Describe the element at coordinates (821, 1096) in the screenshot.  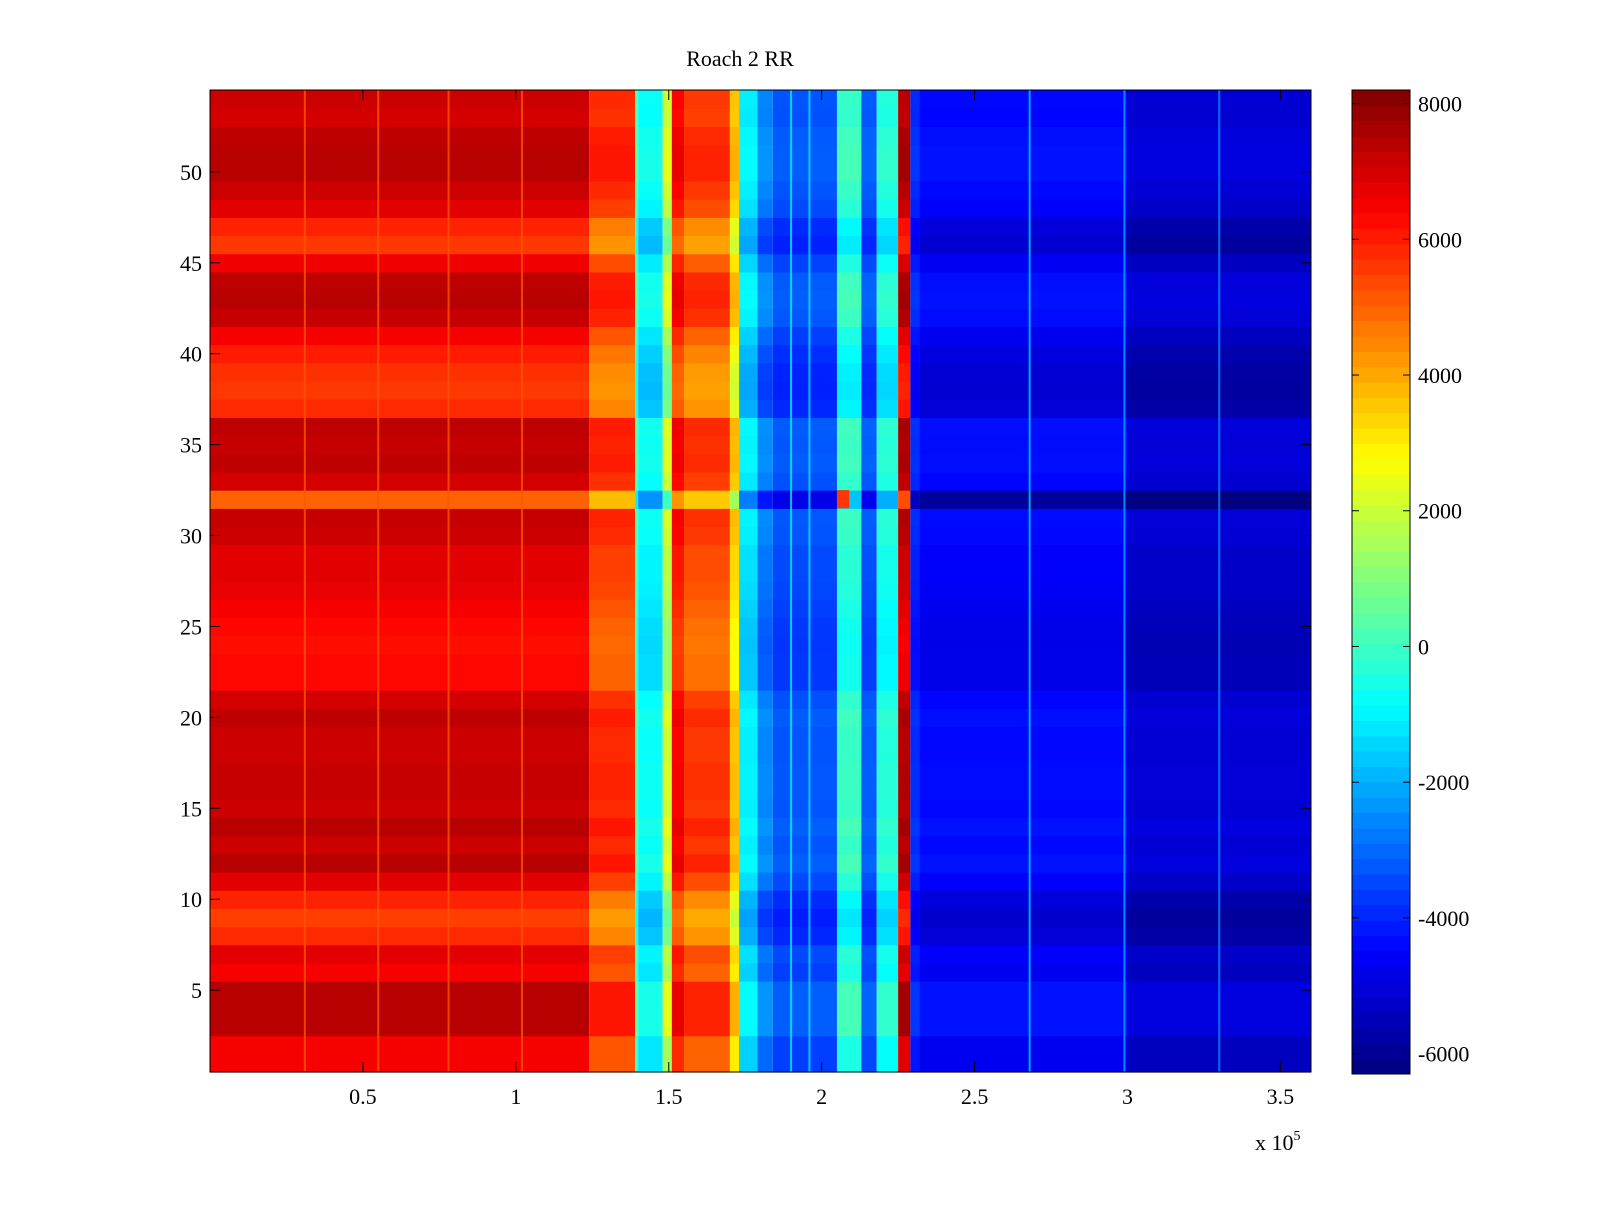
I see `x-tick-label: 2` at that location.